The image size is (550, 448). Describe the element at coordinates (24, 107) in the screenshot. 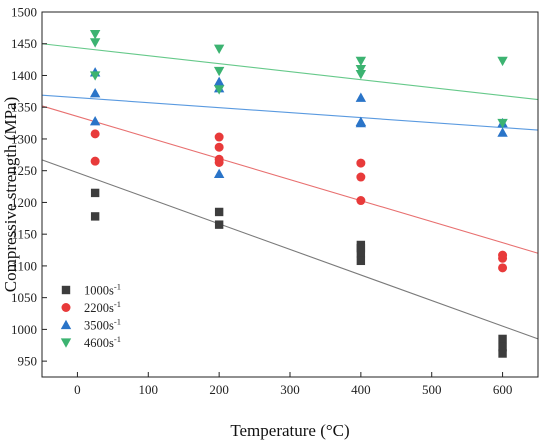

I see `y-tick-label: 1350` at that location.